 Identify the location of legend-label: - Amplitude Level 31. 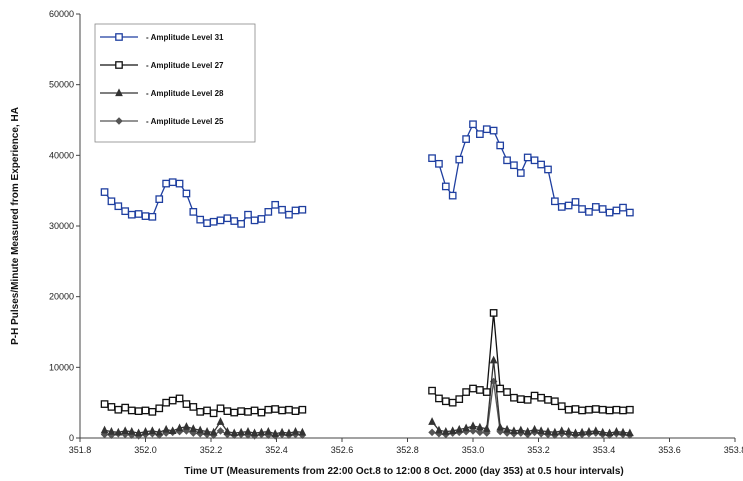
(185, 37).